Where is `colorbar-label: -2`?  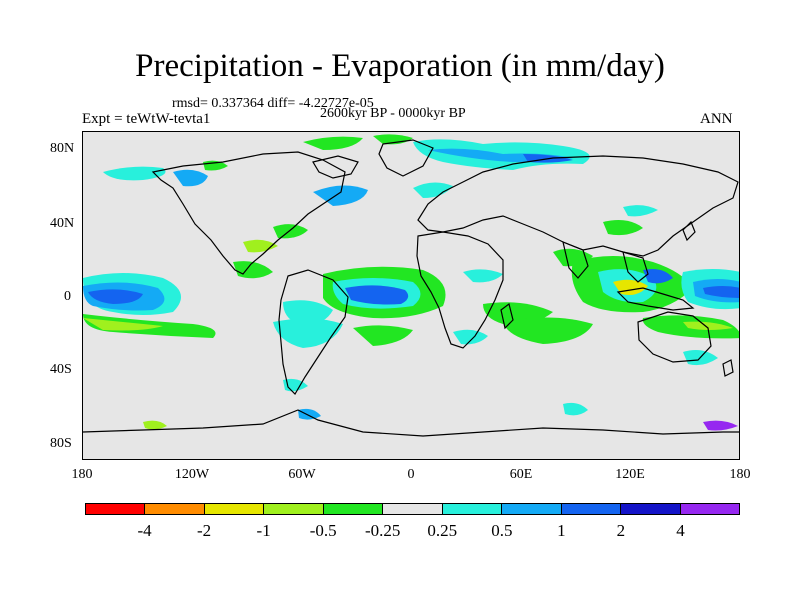
colorbar-label: -2 is located at coordinates (204, 530).